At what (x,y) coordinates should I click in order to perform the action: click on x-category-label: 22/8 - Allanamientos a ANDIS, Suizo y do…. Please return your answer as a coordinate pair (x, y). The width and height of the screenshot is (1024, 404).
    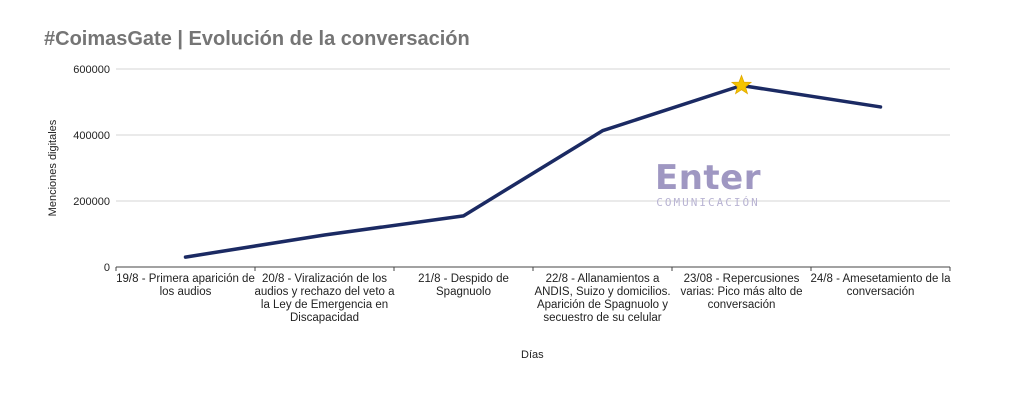
    Looking at the image, I should click on (602, 298).